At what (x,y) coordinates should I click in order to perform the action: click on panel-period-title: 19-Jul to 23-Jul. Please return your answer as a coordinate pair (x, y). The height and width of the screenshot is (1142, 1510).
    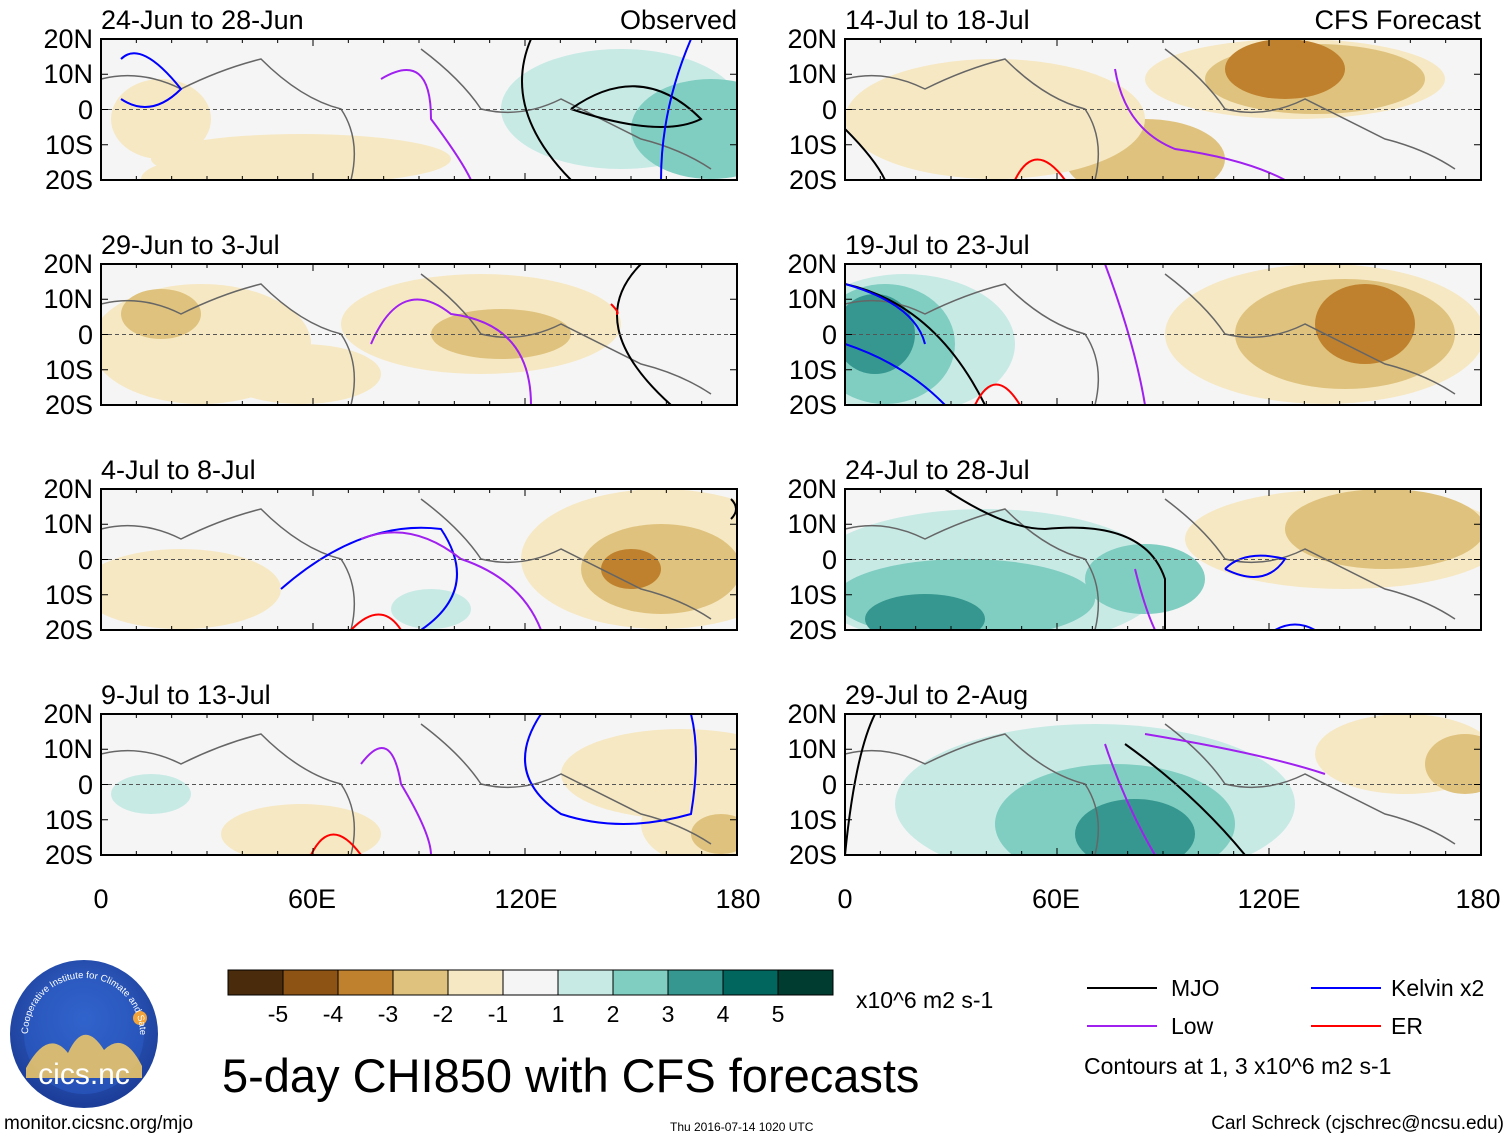
    Looking at the image, I should click on (937, 245).